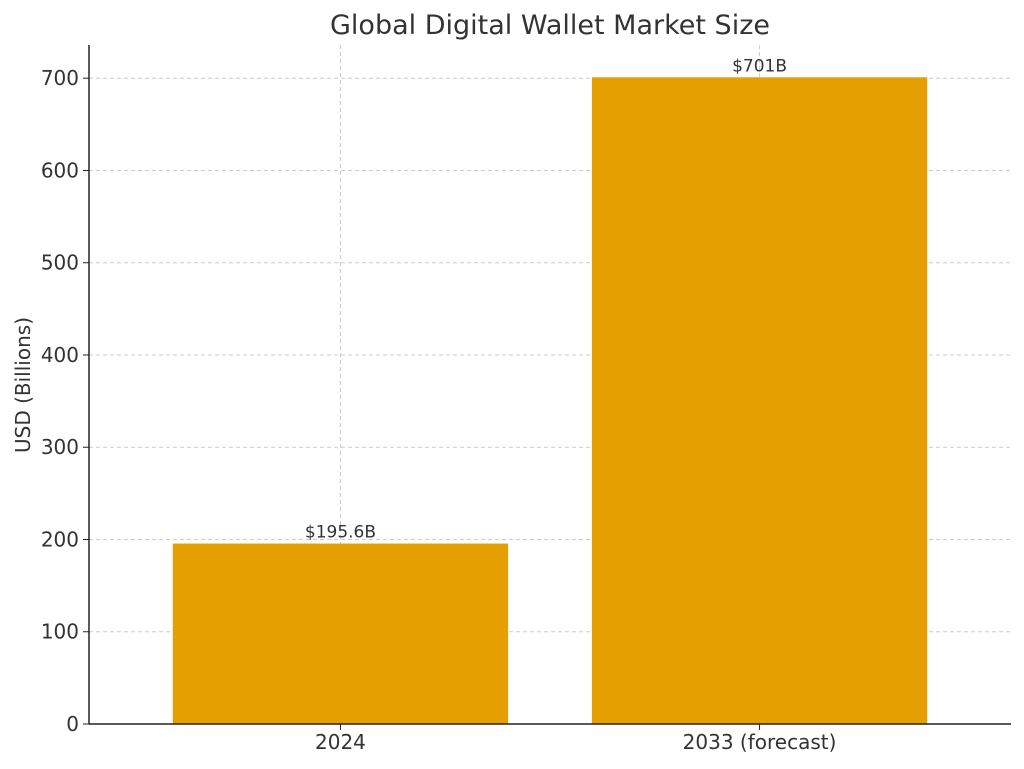 Image resolution: width=1024 pixels, height=769 pixels. Describe the element at coordinates (60, 170) in the screenshot. I see `y-tick-label: 600` at that location.